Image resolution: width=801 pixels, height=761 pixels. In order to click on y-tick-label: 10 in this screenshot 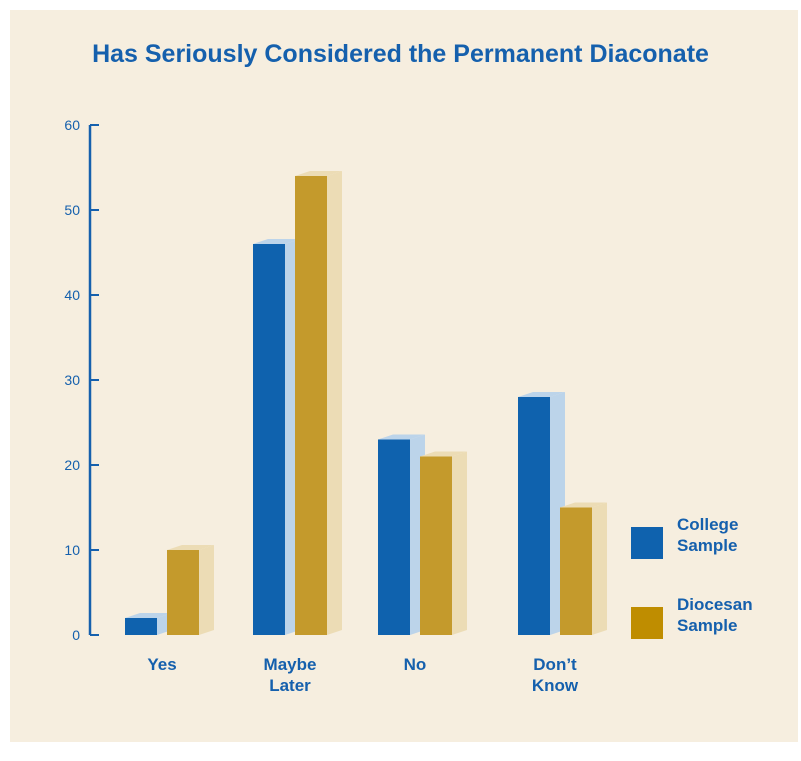, I will do `click(72, 550)`.